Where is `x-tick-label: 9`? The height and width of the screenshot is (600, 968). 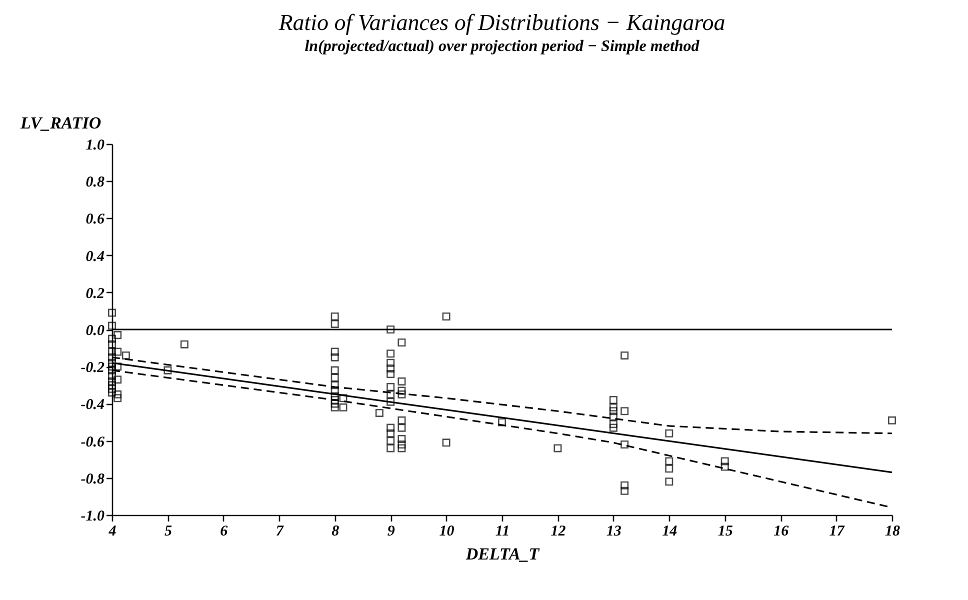
x-tick-label: 9 is located at coordinates (391, 532).